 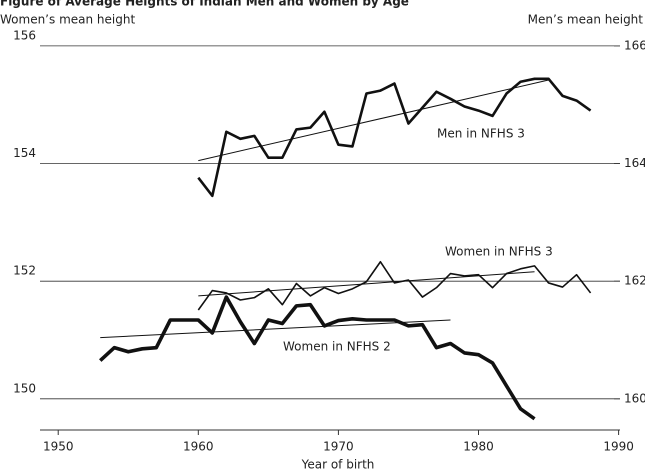 I want to click on x-tick-label: 1970, so click(x=338, y=447).